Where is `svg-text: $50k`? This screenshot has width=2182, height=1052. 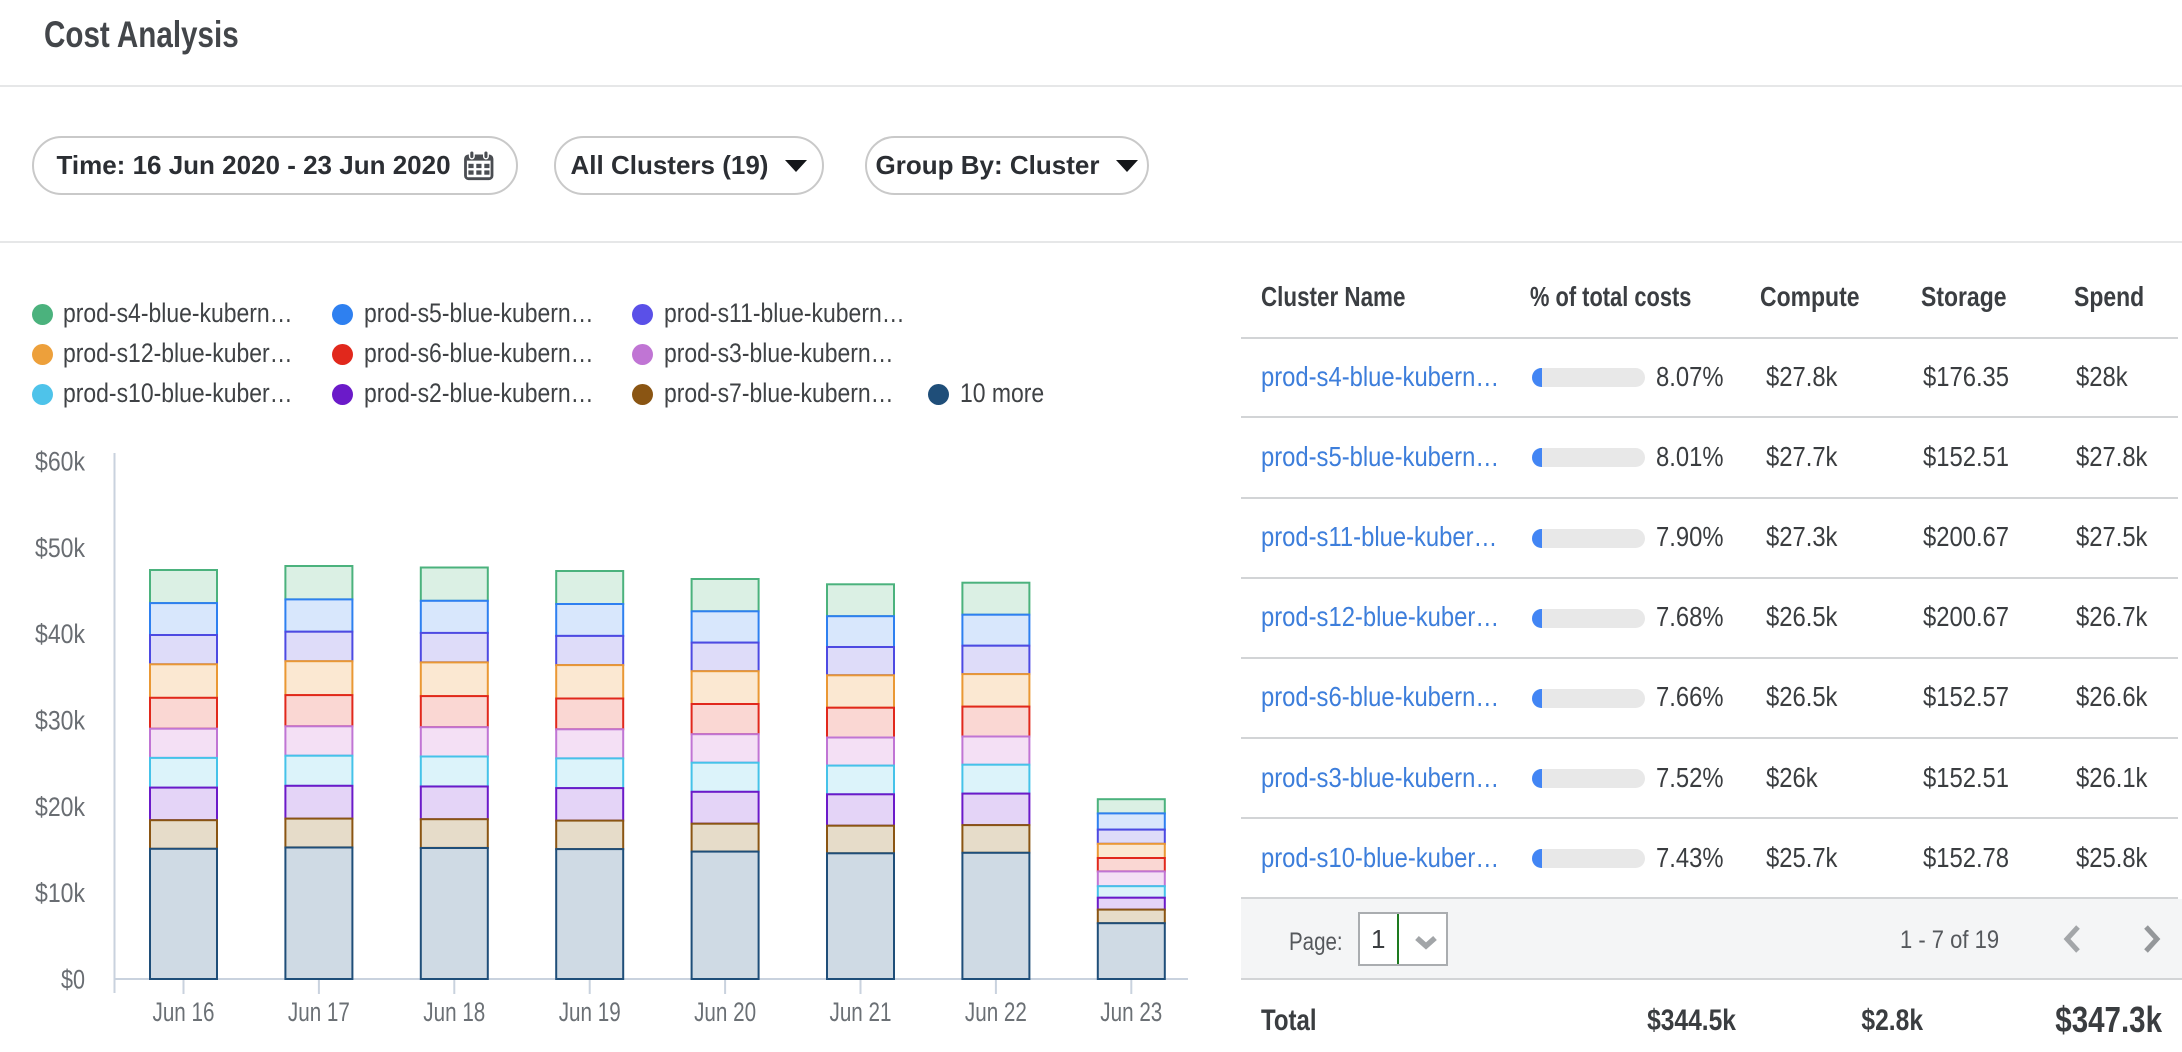
svg-text: $50k is located at coordinates (60, 548).